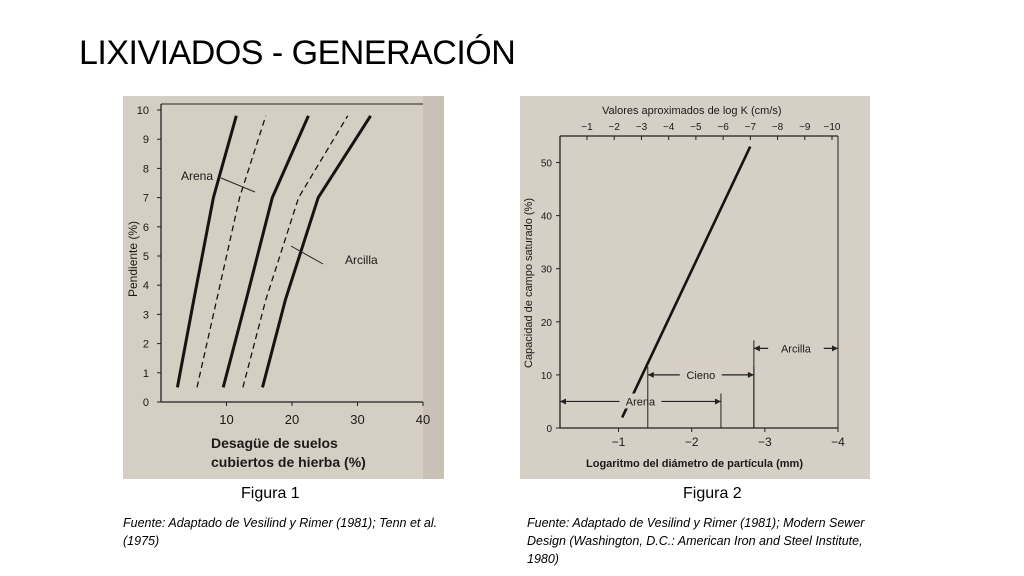  What do you see at coordinates (832, 127) in the screenshot?
I see `top-tick-label: −10` at bounding box center [832, 127].